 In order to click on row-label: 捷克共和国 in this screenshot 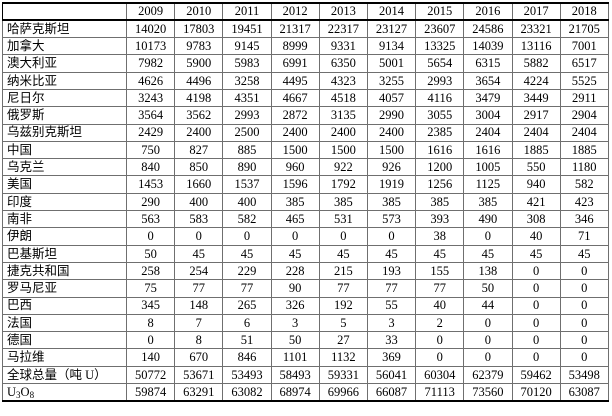, I will do `click(64, 271)`.